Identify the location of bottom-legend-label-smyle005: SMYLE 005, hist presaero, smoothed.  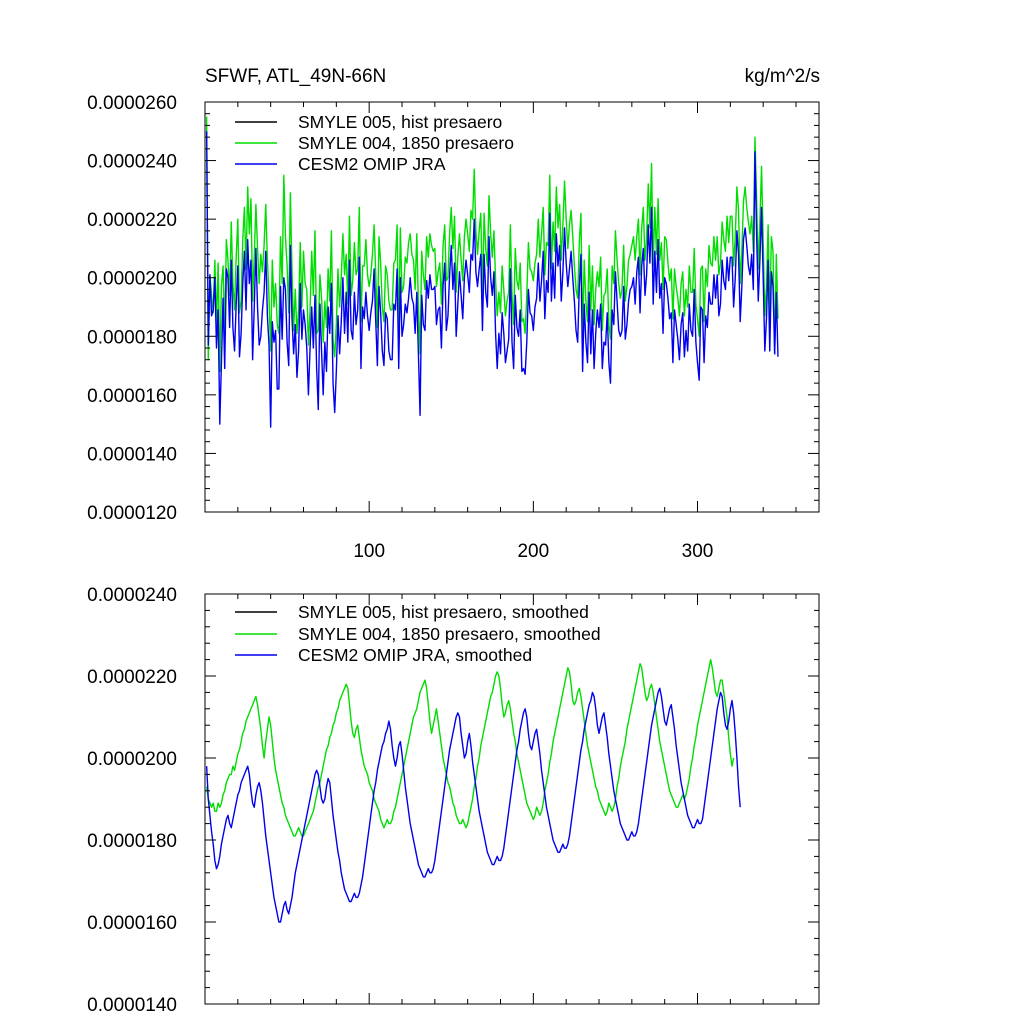
(443, 612).